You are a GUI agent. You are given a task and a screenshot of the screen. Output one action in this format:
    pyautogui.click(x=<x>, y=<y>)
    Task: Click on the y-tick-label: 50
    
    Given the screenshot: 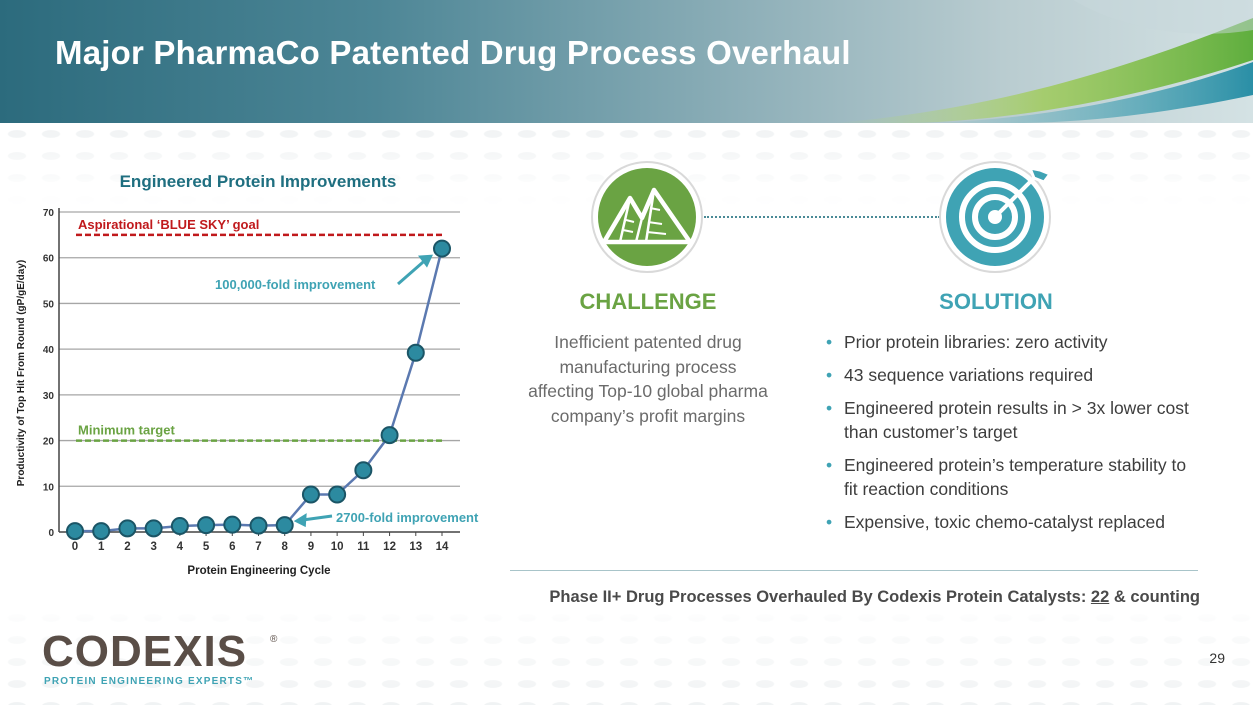 What is the action you would take?
    pyautogui.click(x=49, y=304)
    